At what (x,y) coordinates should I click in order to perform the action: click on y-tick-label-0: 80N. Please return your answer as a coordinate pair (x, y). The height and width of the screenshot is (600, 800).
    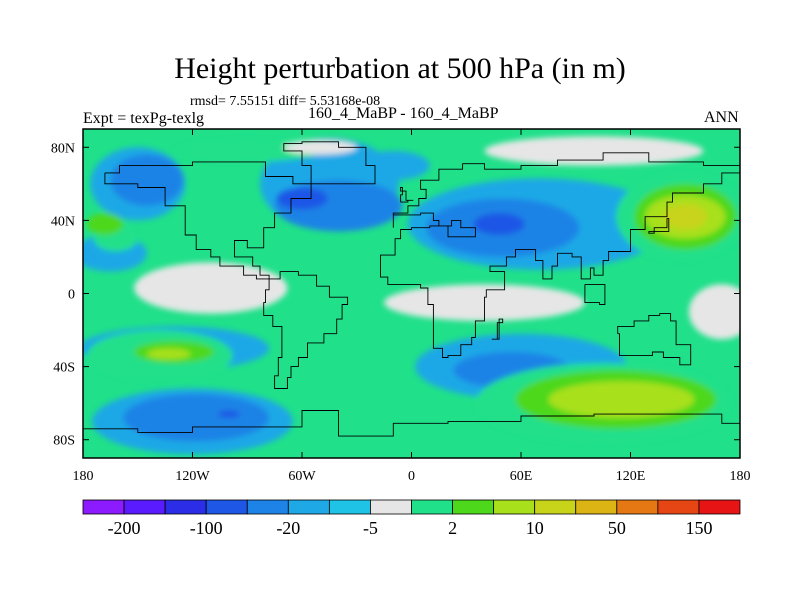
    Looking at the image, I should click on (63, 148).